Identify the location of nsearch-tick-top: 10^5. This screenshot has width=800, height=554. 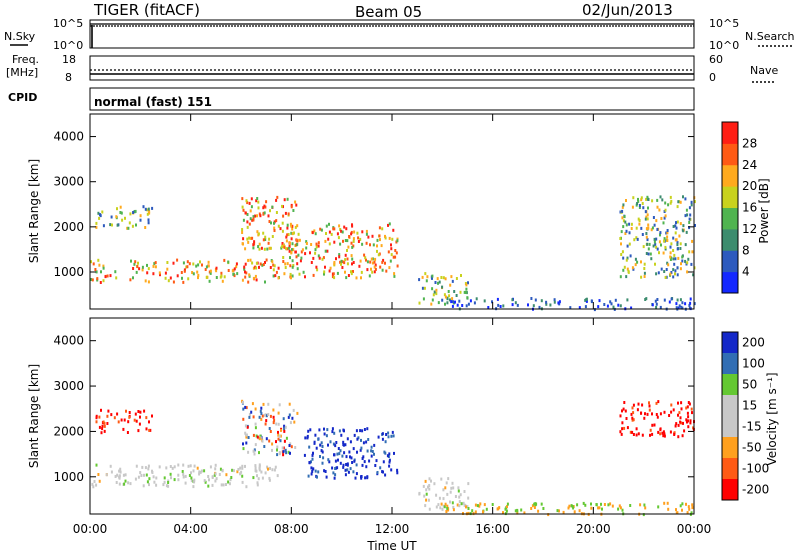
(724, 23).